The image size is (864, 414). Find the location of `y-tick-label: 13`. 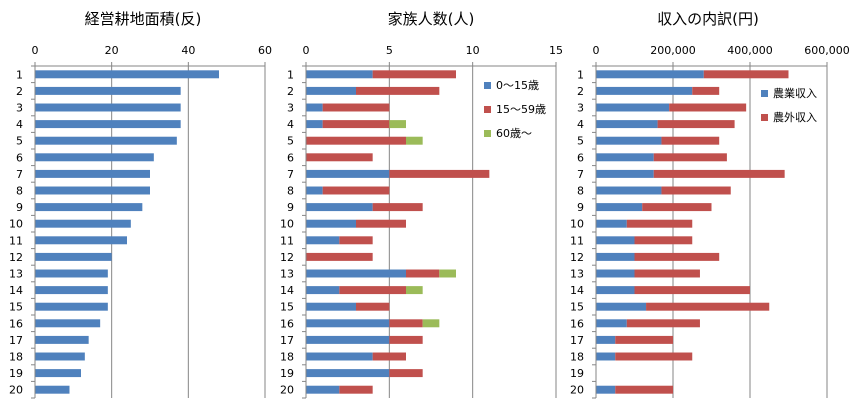

y-tick-label: 13 is located at coordinates (16, 274).